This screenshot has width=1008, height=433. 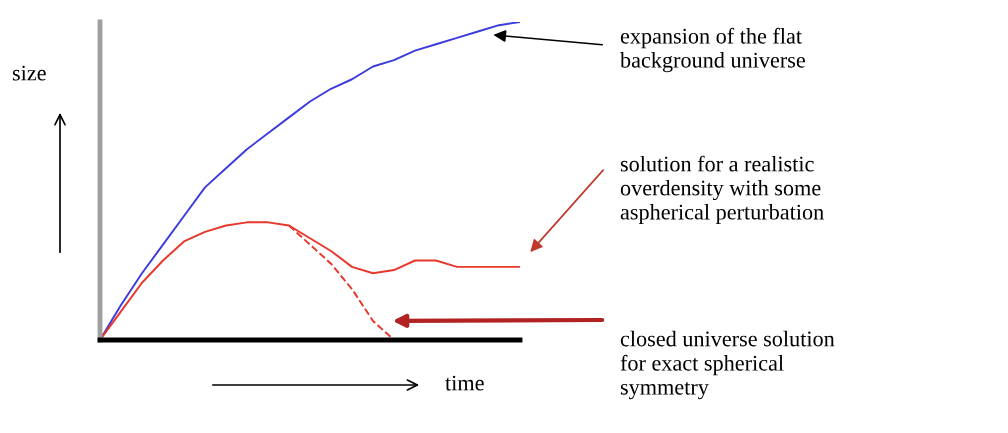 What do you see at coordinates (464, 383) in the screenshot?
I see `x-axis-title: time` at bounding box center [464, 383].